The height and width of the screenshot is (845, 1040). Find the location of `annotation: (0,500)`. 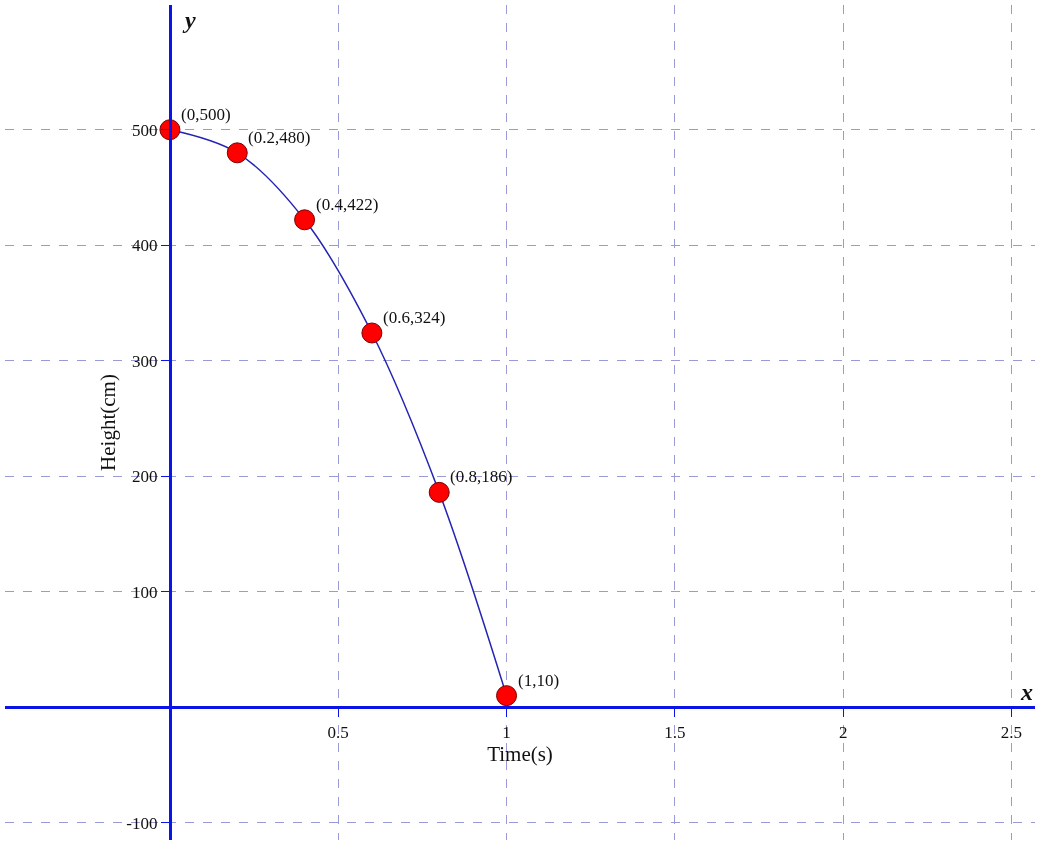

annotation: (0,500) is located at coordinates (206, 114).